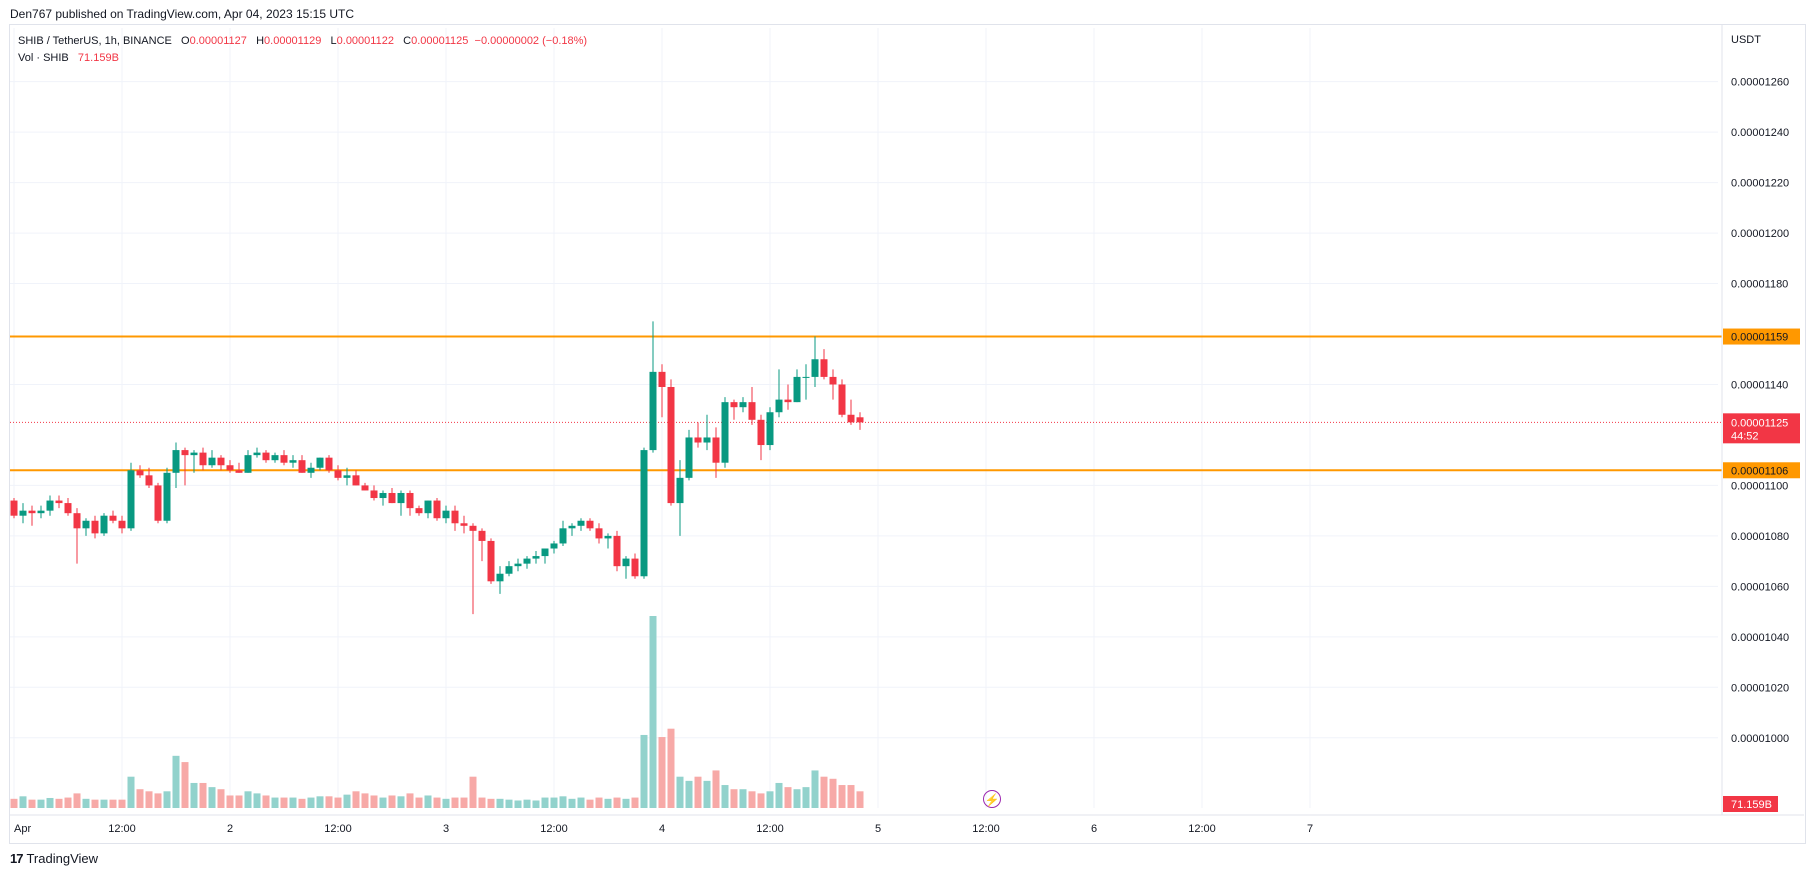 This screenshot has width=1813, height=877. What do you see at coordinates (1760, 234) in the screenshot?
I see `price-tick-label: 0.00001200` at bounding box center [1760, 234].